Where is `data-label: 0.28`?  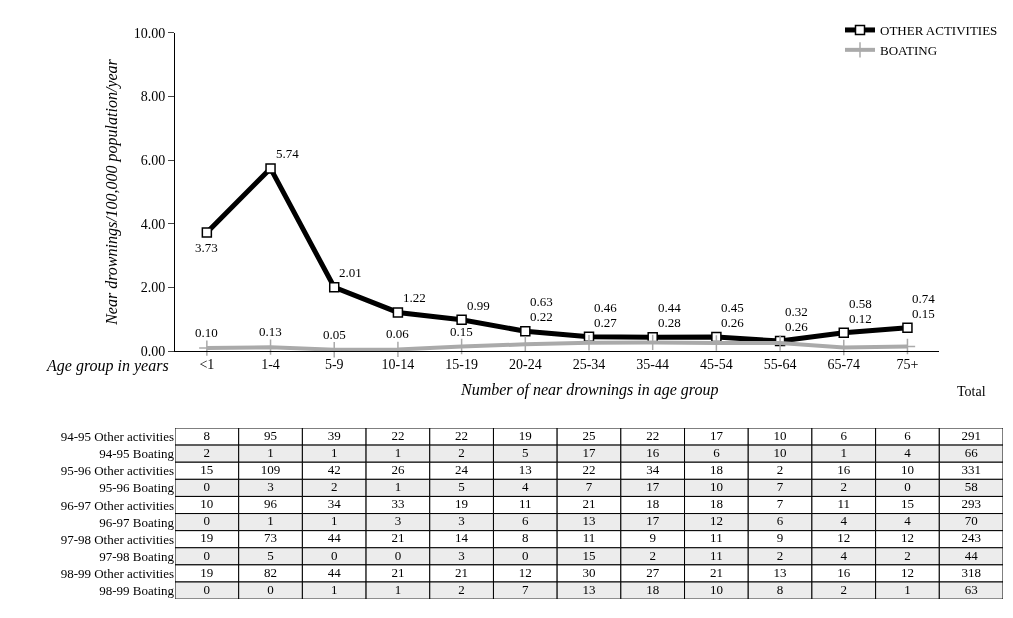
data-label: 0.28 is located at coordinates (669, 322).